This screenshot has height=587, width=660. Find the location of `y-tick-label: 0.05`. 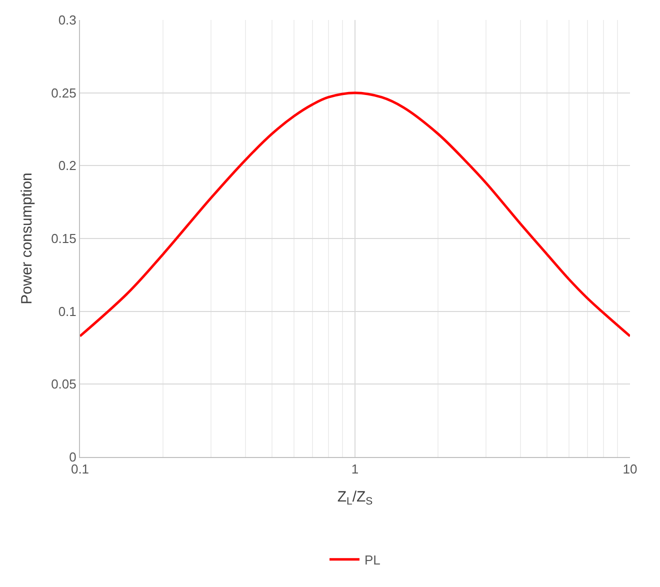

y-tick-label: 0.05 is located at coordinates (63, 384).